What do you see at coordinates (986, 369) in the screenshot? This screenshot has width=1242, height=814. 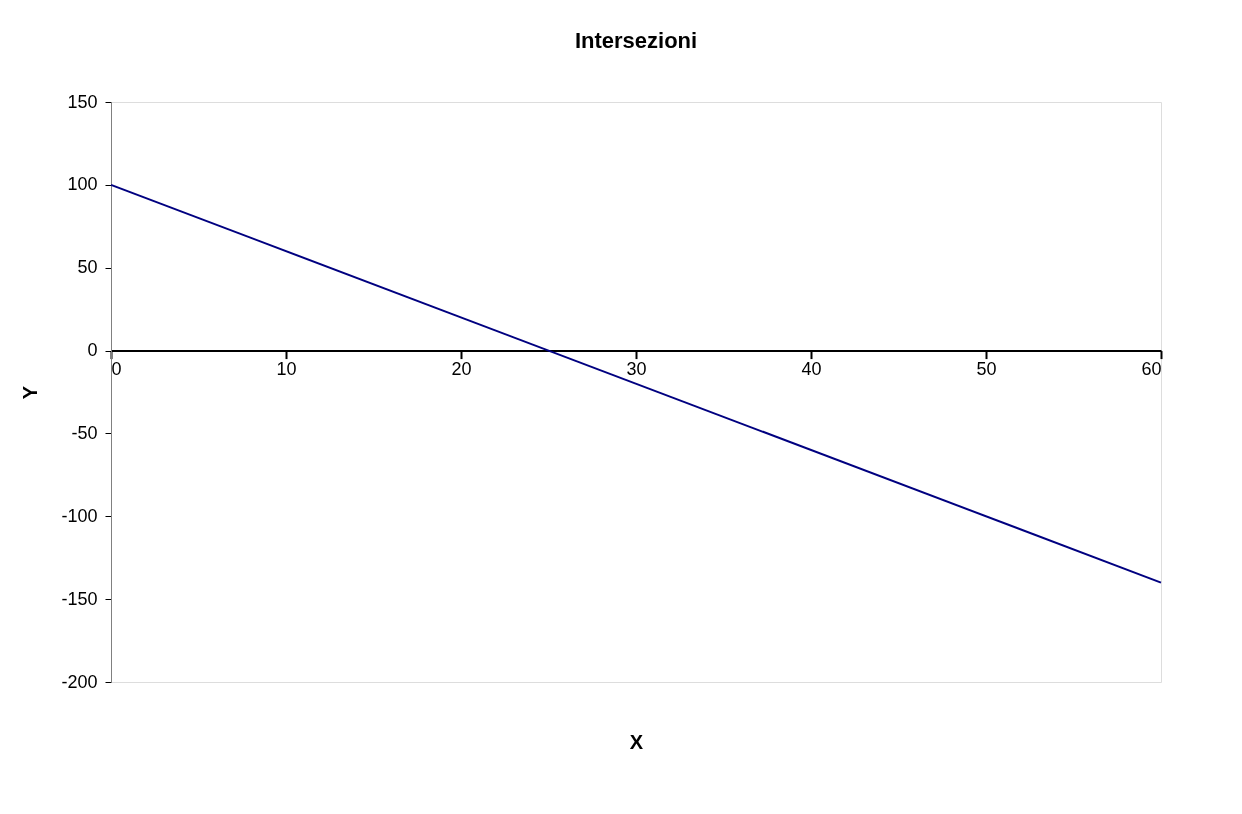 I see `x-tick-label: 50` at bounding box center [986, 369].